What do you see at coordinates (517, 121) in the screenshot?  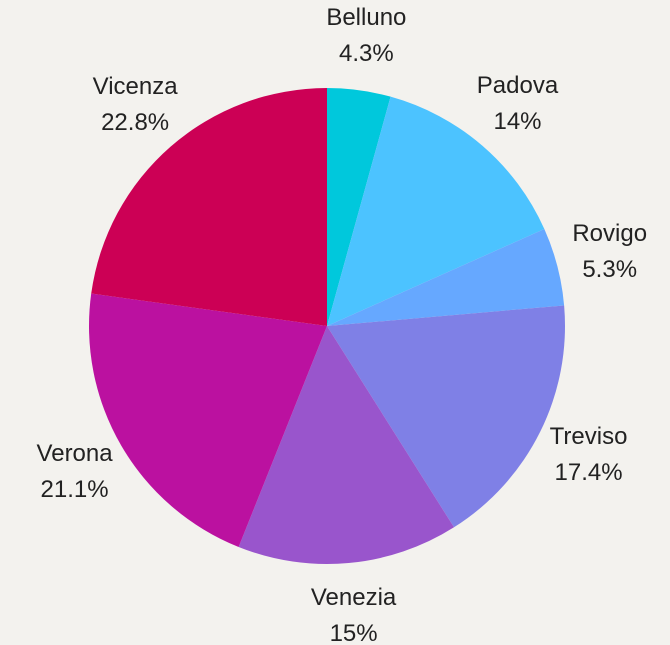 I see `slice-value: 14%` at bounding box center [517, 121].